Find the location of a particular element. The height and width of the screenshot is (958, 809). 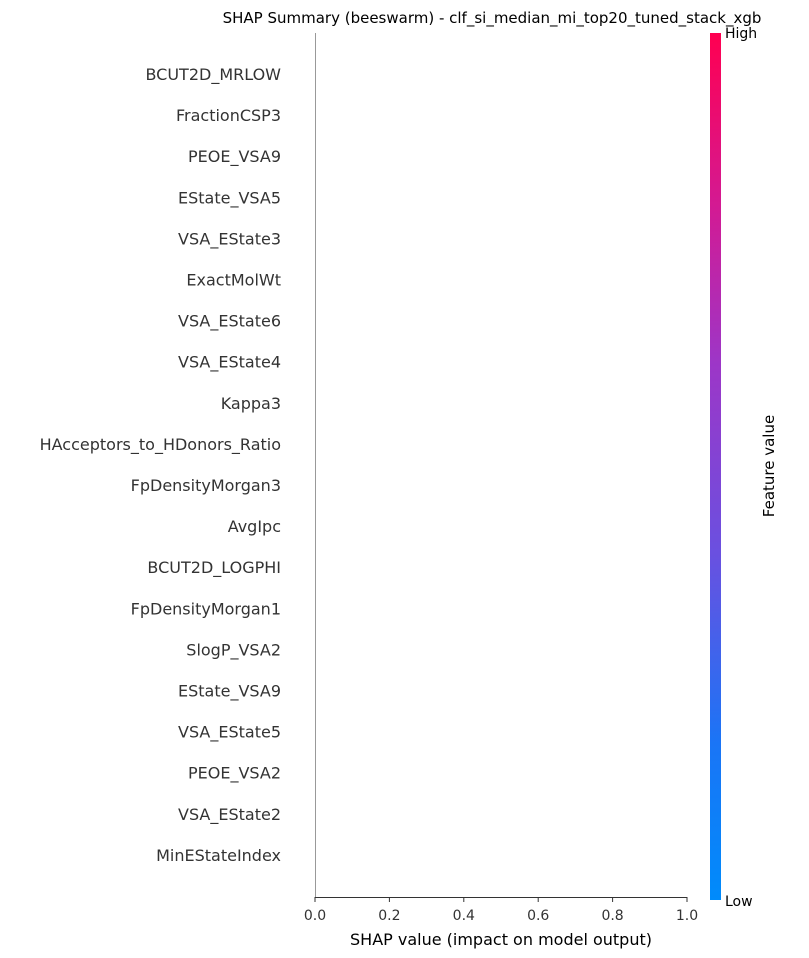

x-ticks: 0.0 0.2 0.4 0.6 0.8 1.0 is located at coordinates (501, 910).